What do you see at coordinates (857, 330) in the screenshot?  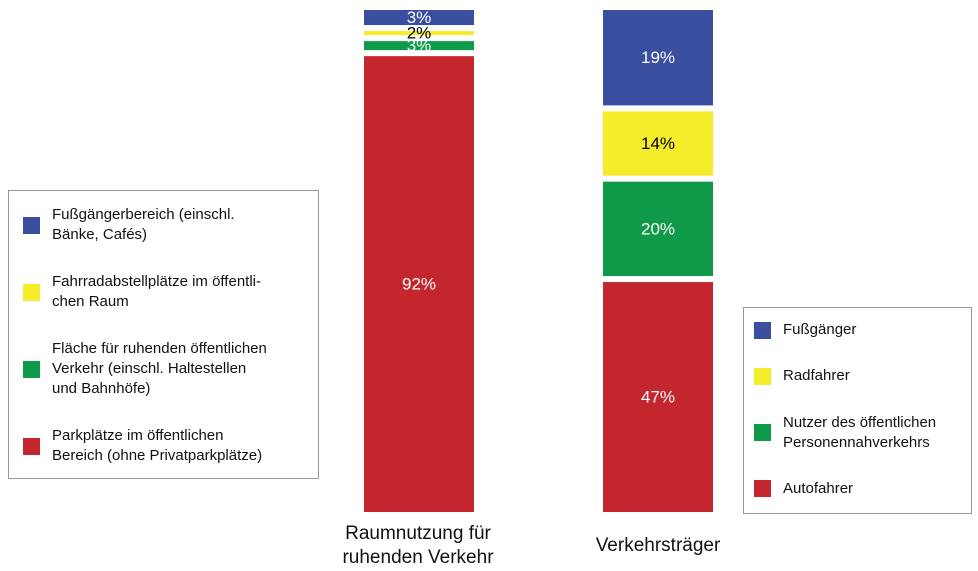 I see `legend-item: Fußgänger` at bounding box center [857, 330].